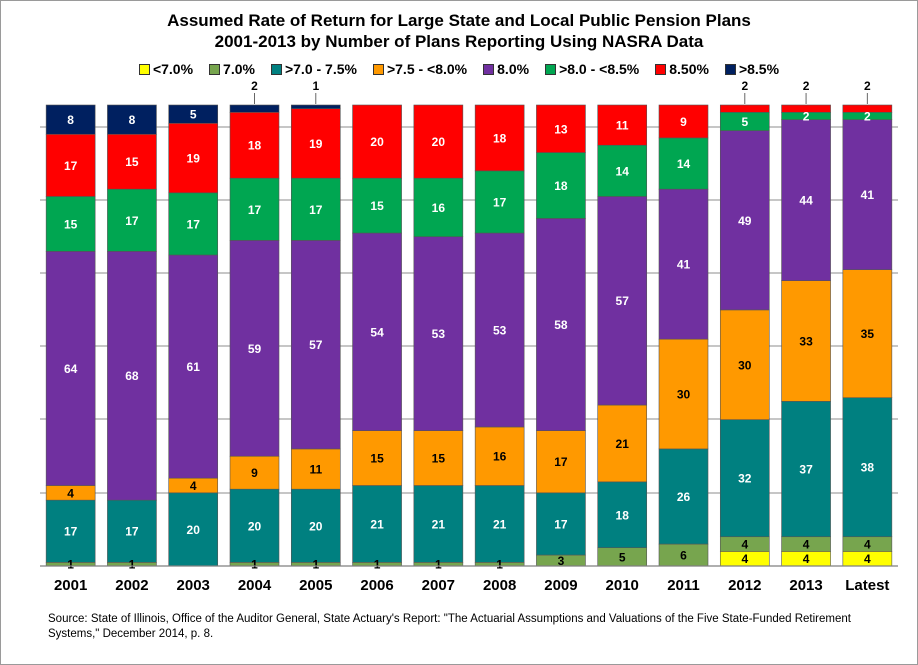 The height and width of the screenshot is (665, 918). I want to click on bar-segment-7-5-8-0-2004, so click(254, 472).